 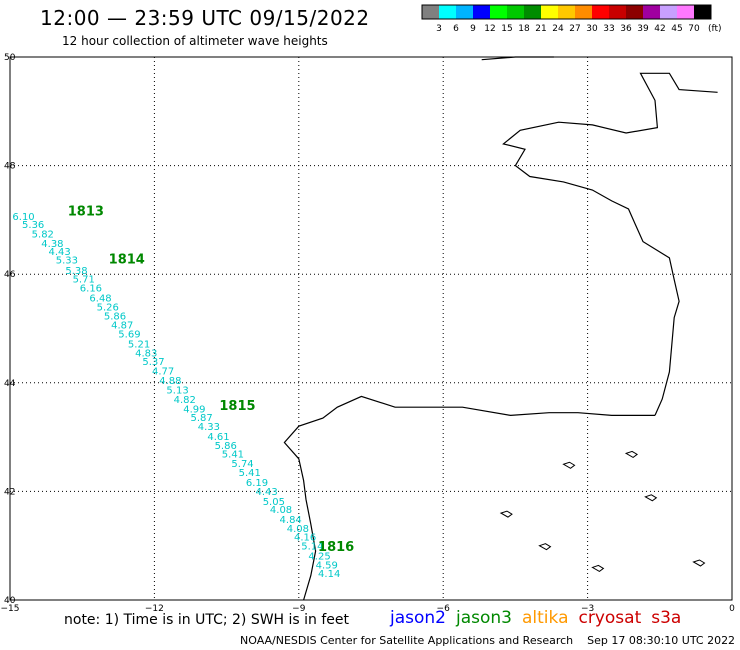 What do you see at coordinates (274, 502) in the screenshot?
I see `swh-observation: 5.05` at bounding box center [274, 502].